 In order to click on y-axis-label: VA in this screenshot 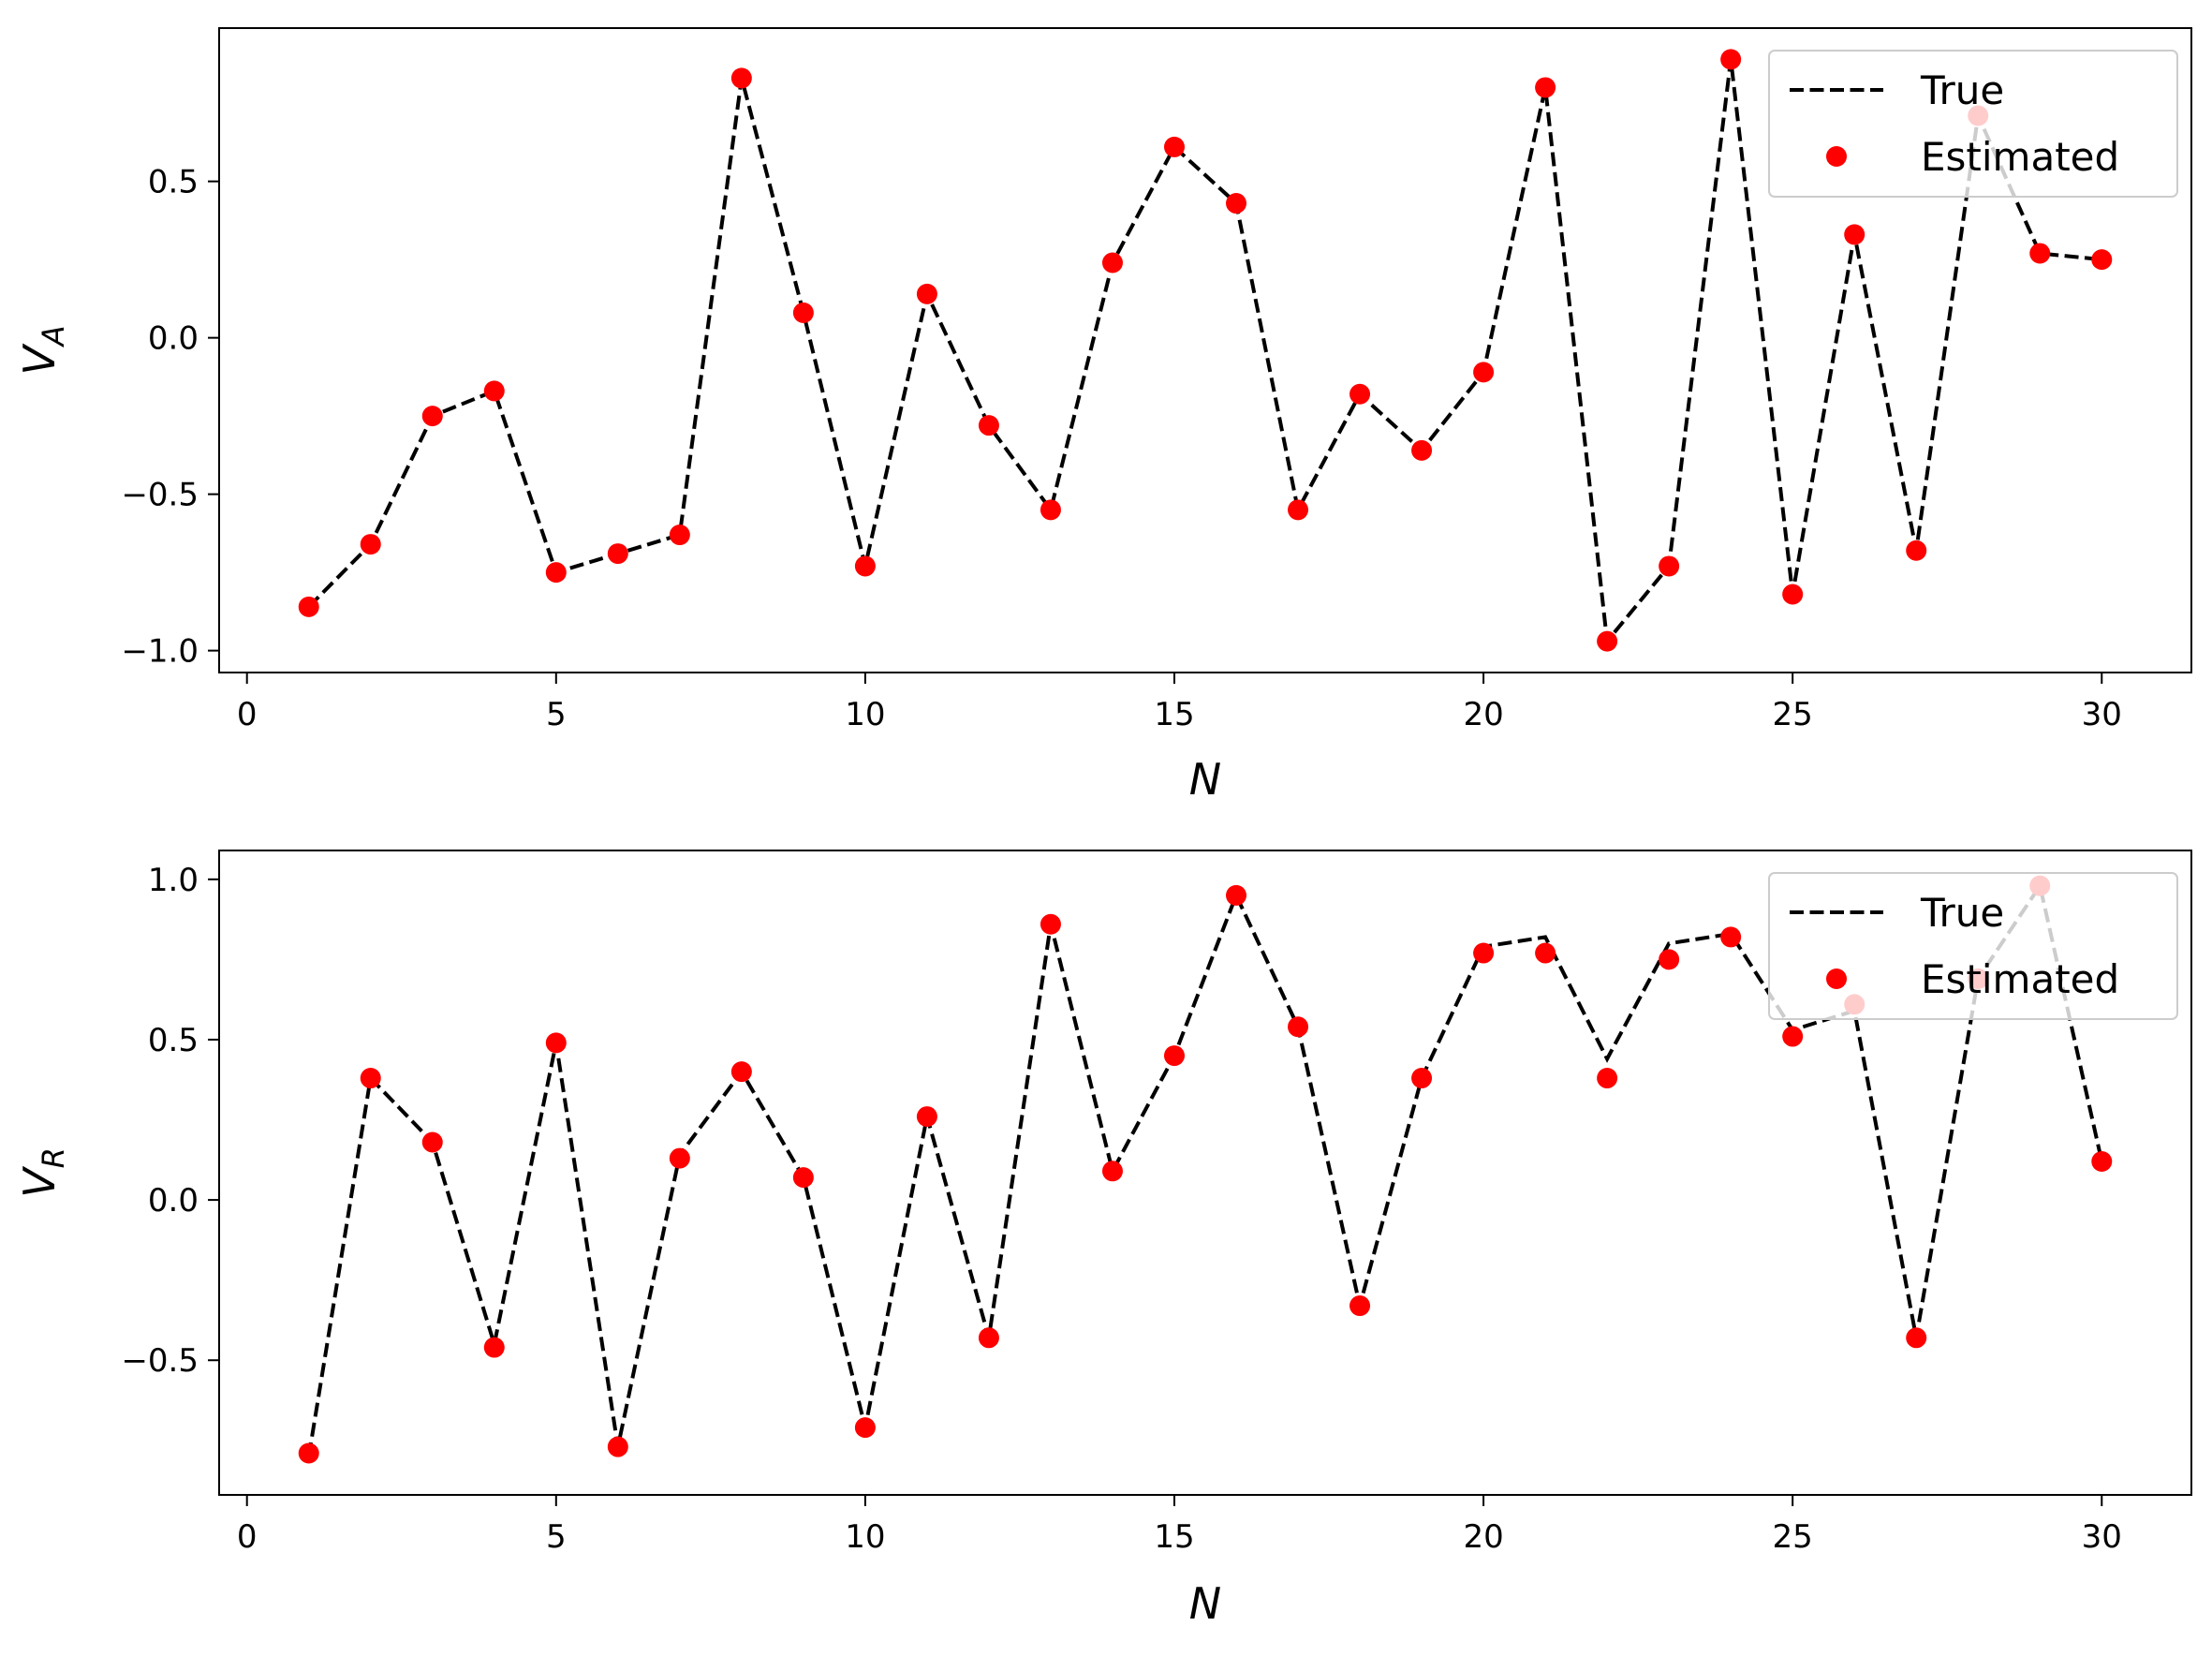, I will do `click(42, 350)`.